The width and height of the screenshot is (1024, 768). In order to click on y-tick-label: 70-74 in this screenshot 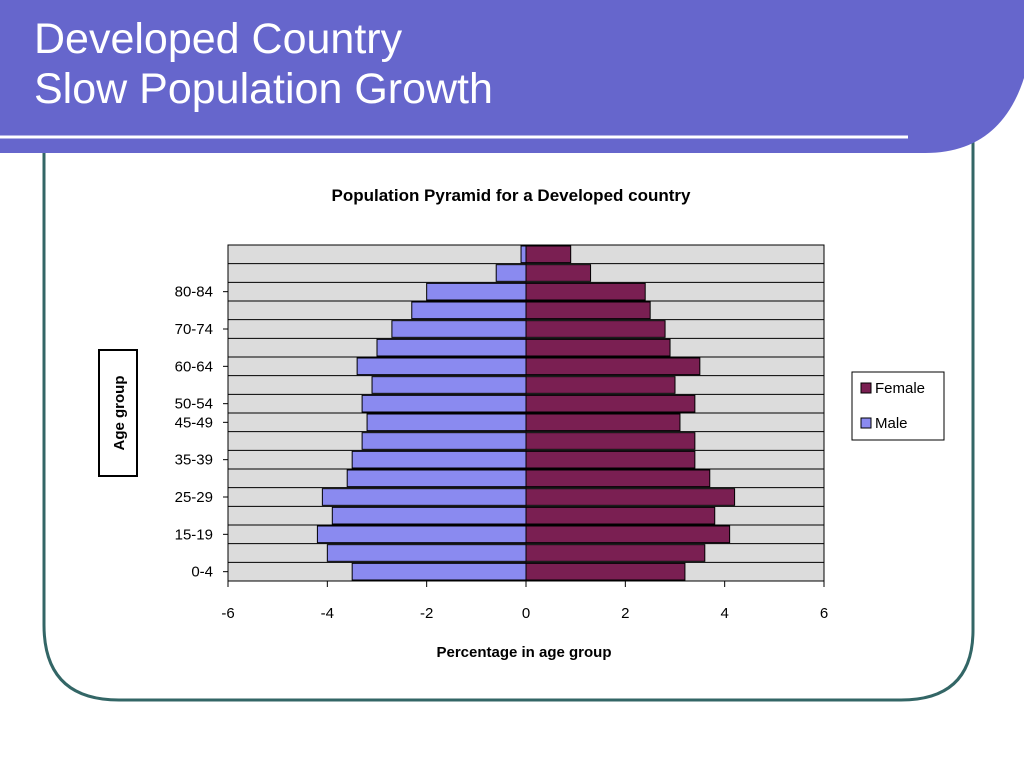, I will do `click(194, 329)`.